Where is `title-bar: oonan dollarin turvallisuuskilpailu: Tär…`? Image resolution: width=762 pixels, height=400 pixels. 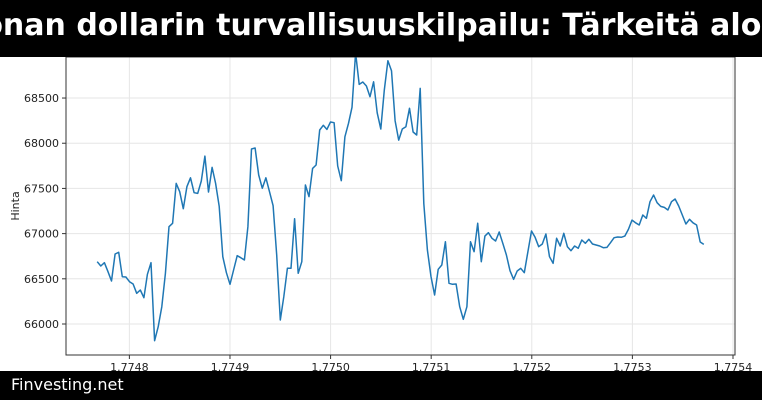 title-bar: oonan dollarin turvallisuuskilpailu: Tär… is located at coordinates (381, 28).